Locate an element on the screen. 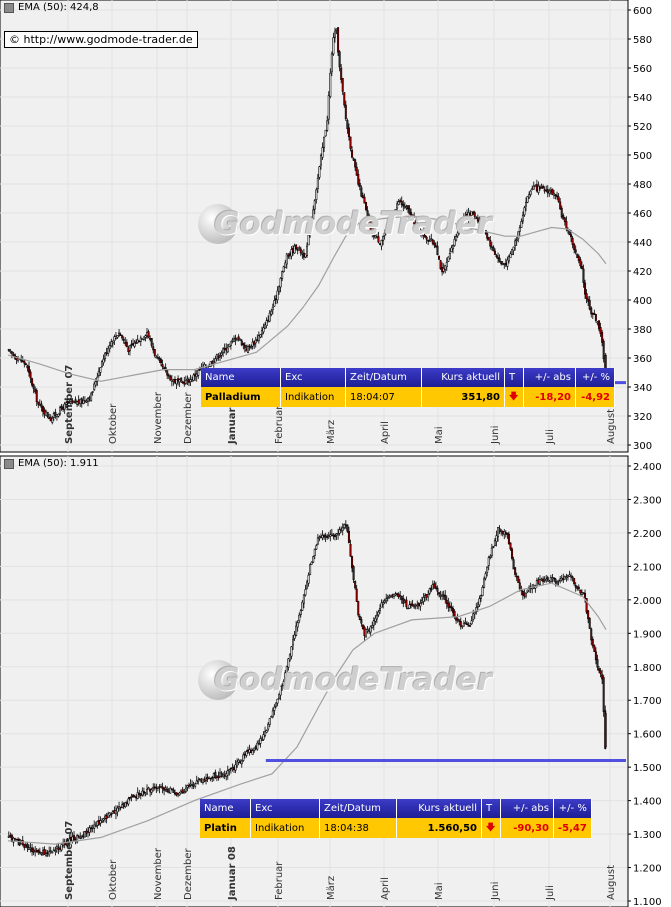 The width and height of the screenshot is (671, 907). x-tick-label: Juli is located at coordinates (550, 893).